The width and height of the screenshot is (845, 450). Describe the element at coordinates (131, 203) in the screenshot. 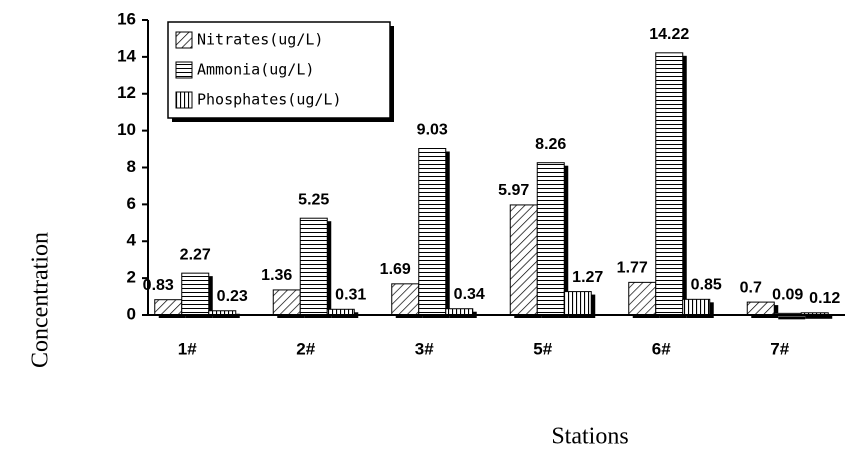

I see `y-tick-label: 6` at that location.